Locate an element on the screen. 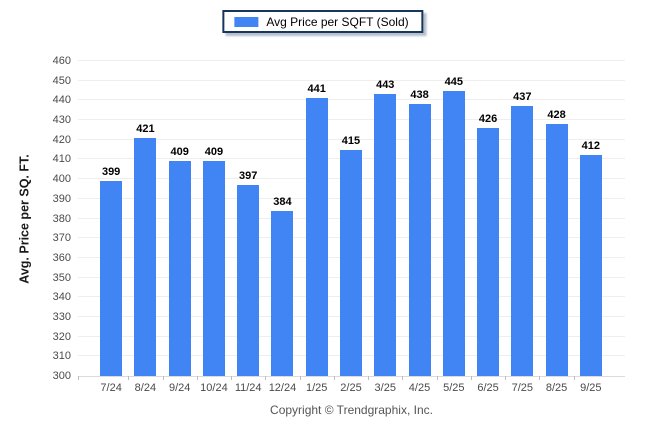 The width and height of the screenshot is (646, 434). x-tick-label: 10/24 is located at coordinates (214, 388).